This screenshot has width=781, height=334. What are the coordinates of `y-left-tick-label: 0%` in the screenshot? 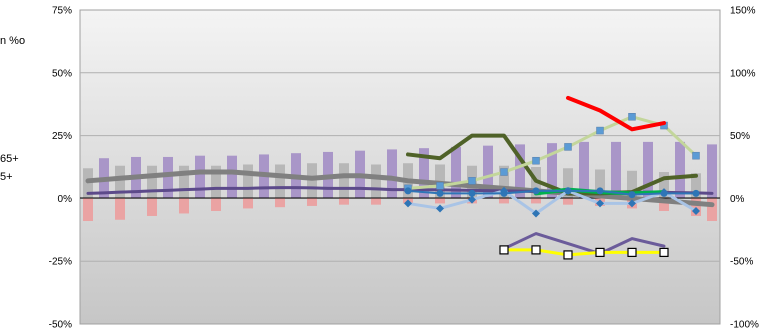 It's located at (65, 199).